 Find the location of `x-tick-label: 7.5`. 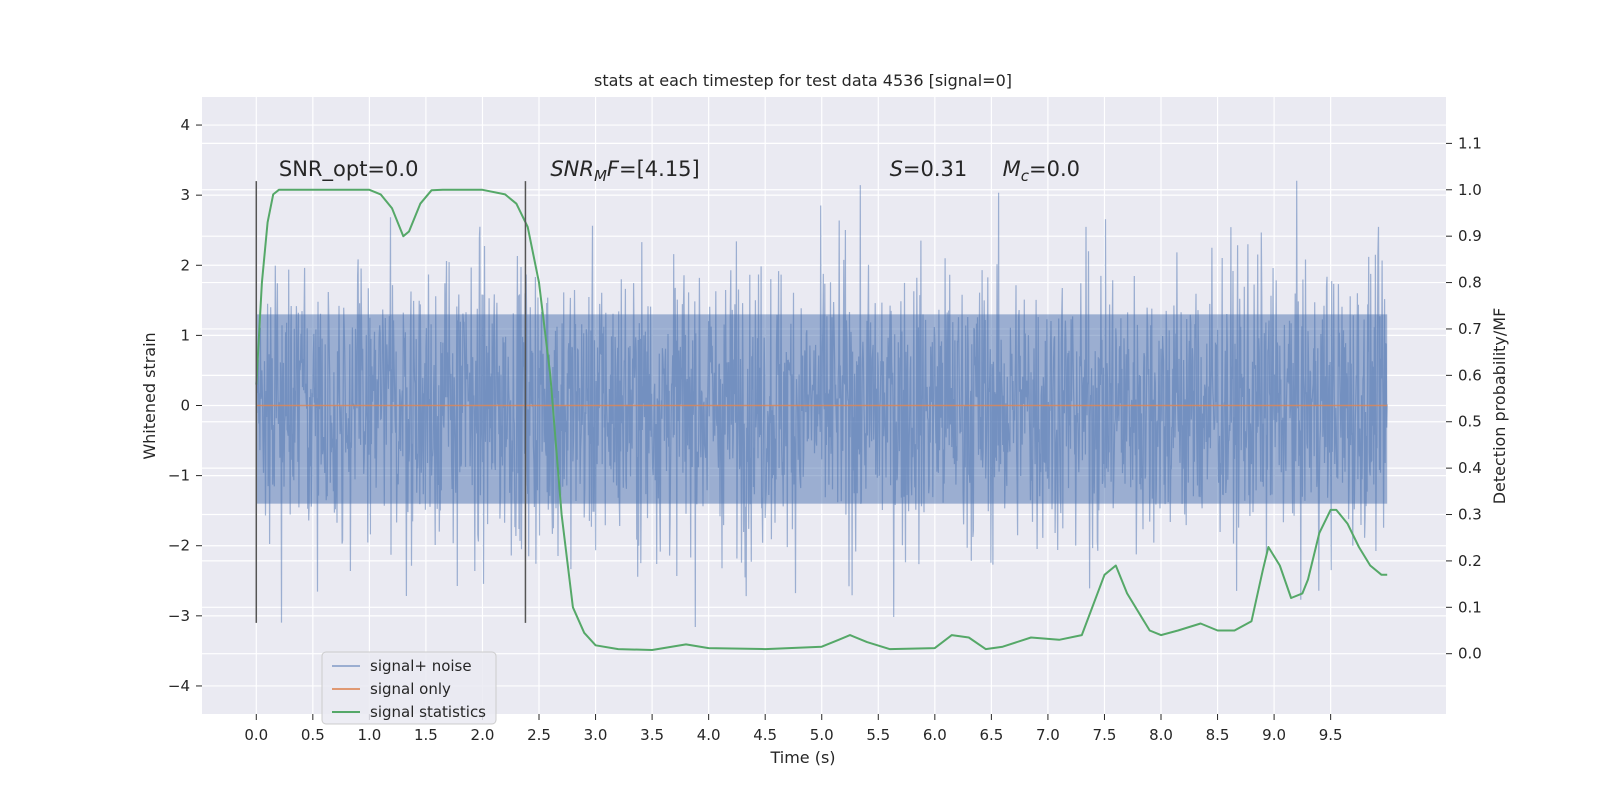

x-tick-label: 7.5 is located at coordinates (1105, 735).